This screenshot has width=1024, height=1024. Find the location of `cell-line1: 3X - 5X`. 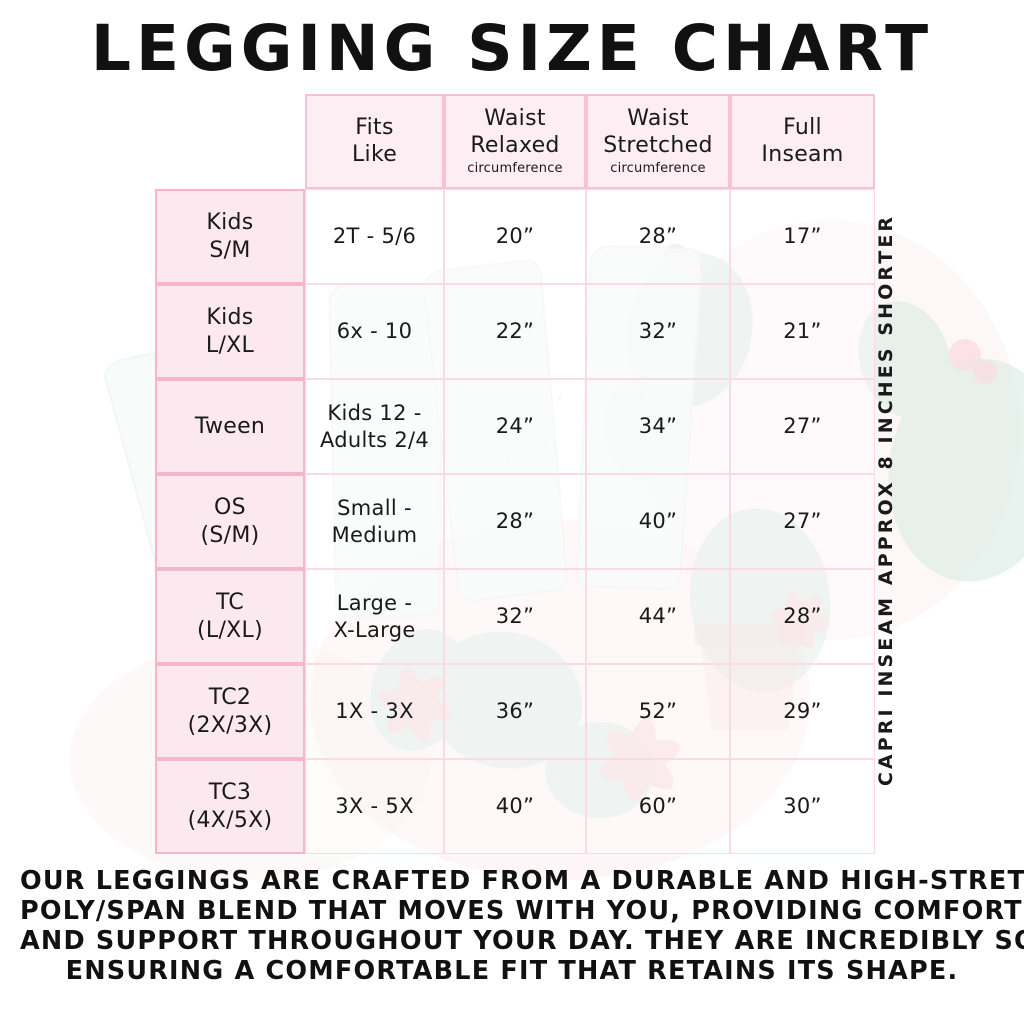

cell-line1: 3X - 5X is located at coordinates (374, 806).